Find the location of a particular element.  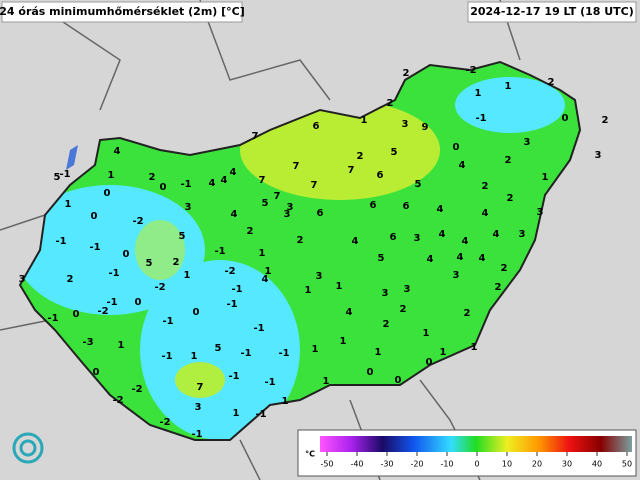

colorbar-unit: °C is located at coordinates (310, 454).